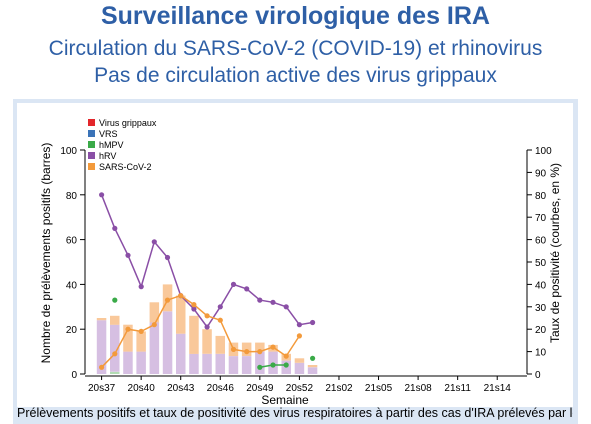 This screenshot has width=591, height=424. Describe the element at coordinates (260, 347) in the screenshot. I see `bar-sars-cov-2-20s49` at that location.